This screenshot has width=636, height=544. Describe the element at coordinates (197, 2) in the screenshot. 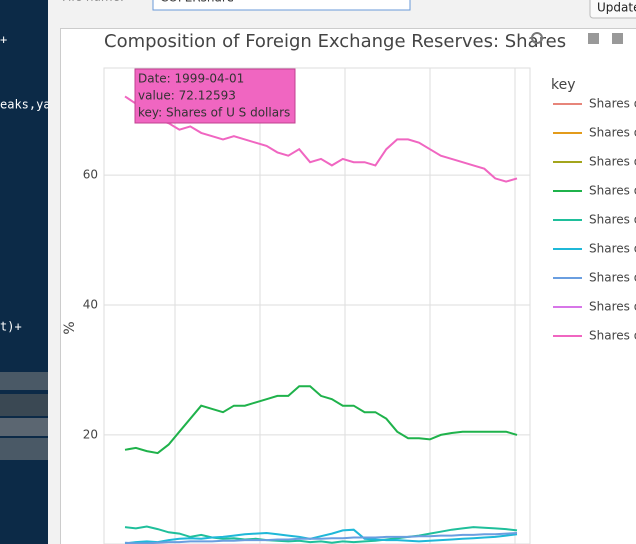

I see `file-value: COFERshare` at that location.